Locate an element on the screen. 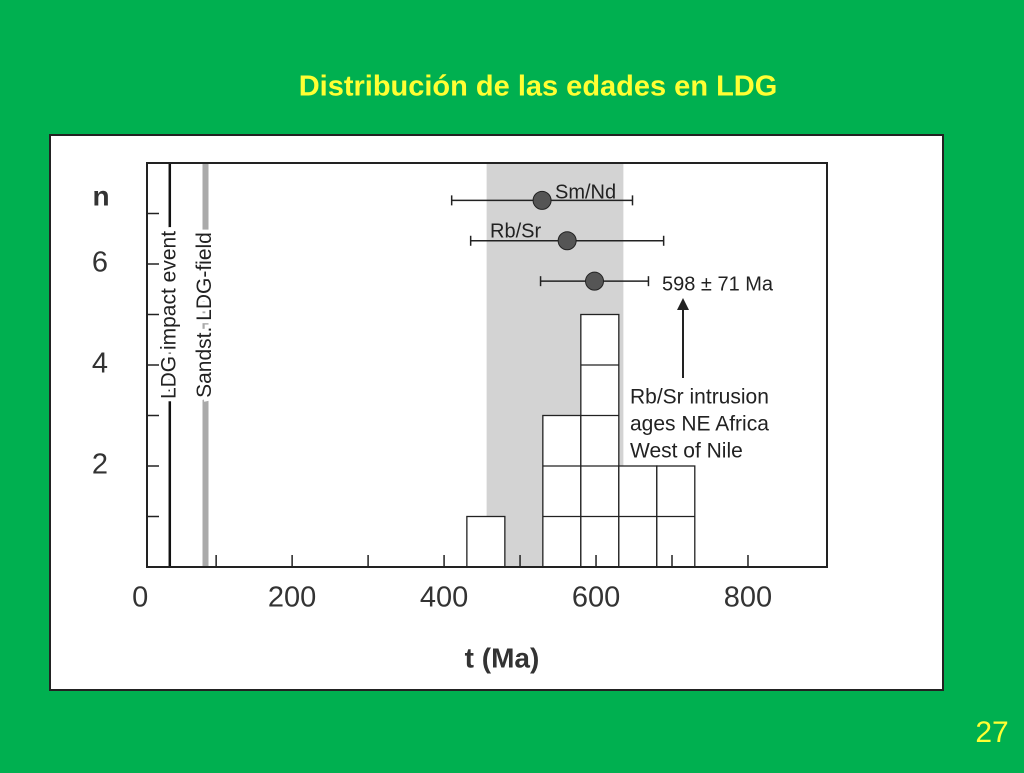 The image size is (1024, 773). x-tick-label: 400 is located at coordinates (444, 598).